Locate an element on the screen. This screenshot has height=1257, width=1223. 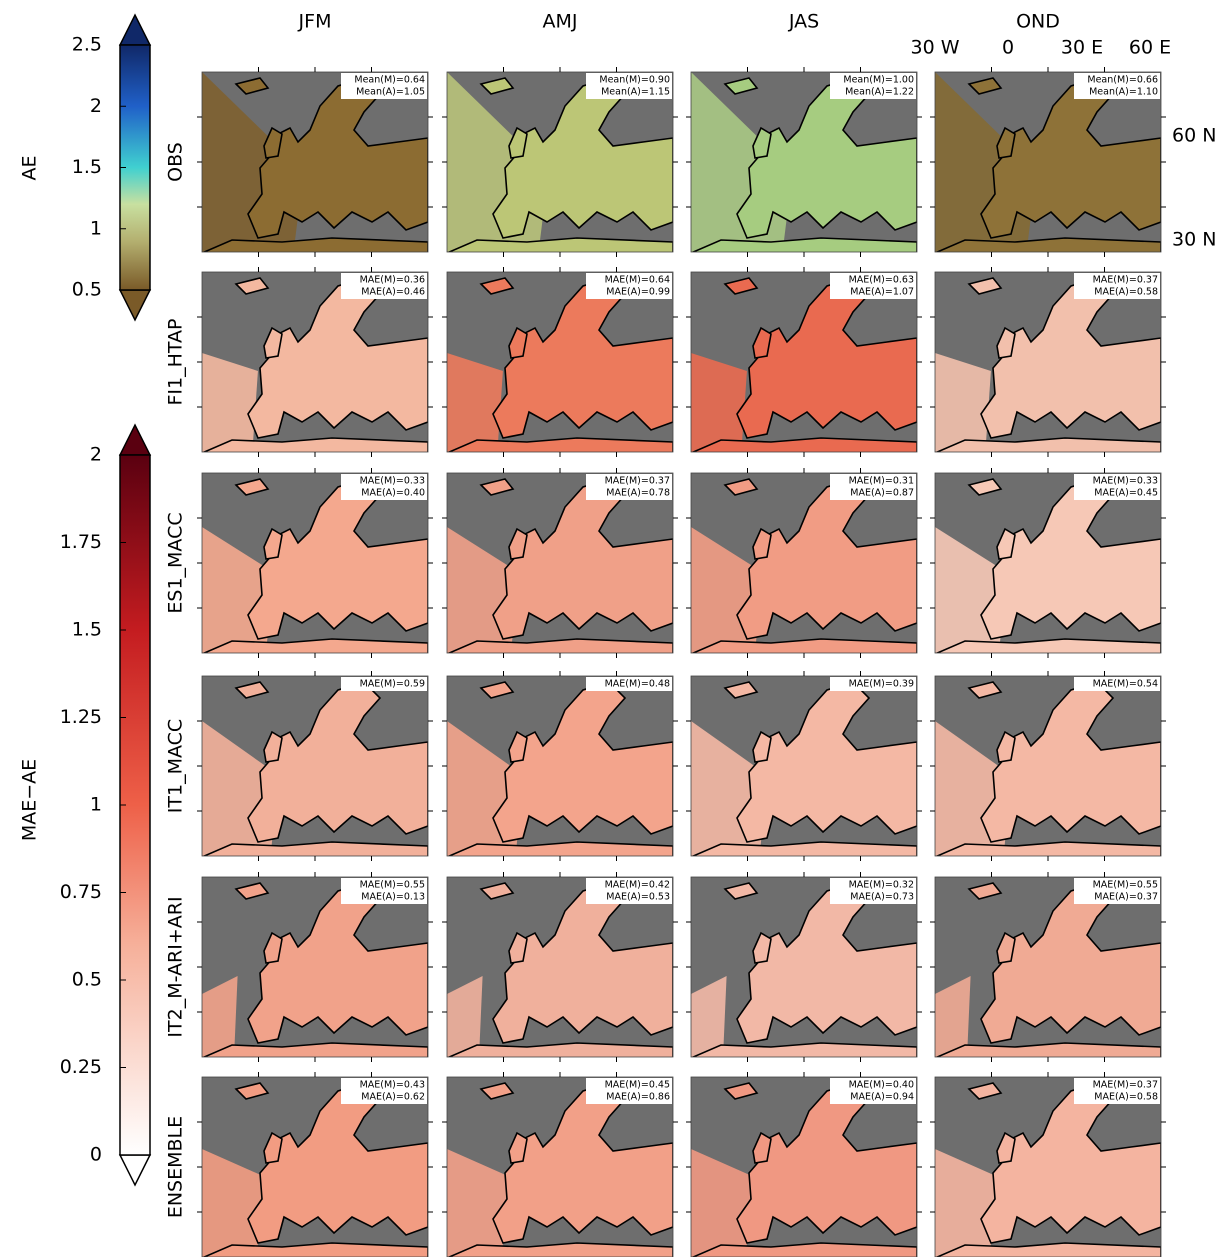
row-label: ENSEMBLE is located at coordinates (176, 1167).